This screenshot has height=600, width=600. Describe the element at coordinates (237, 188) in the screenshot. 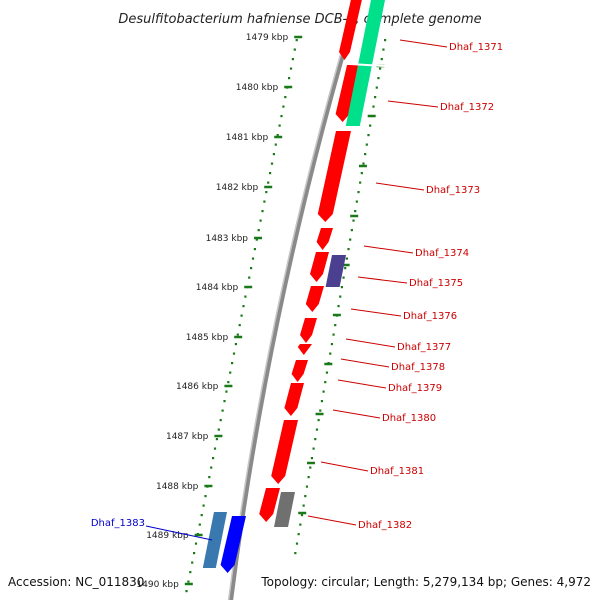

I see `kbp-label: 1482 kbp` at that location.